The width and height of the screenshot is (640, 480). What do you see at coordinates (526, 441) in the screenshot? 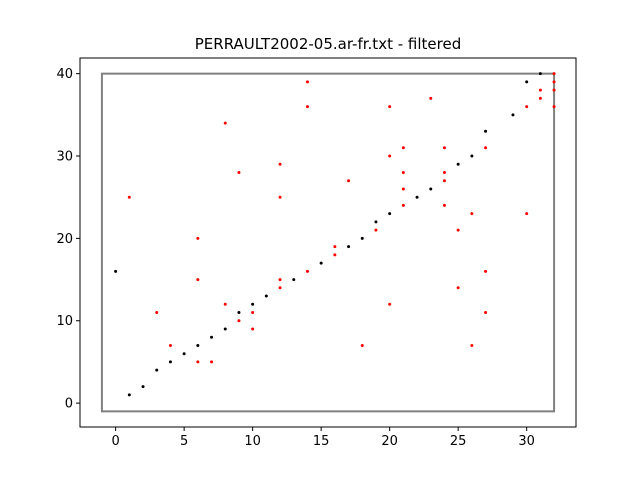
I see `x-tick-label: 30` at bounding box center [526, 441].